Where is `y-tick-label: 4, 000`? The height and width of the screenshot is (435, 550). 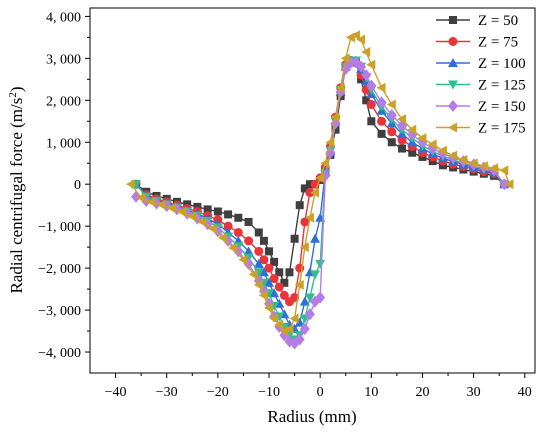 y-tick-label: 4, 000 is located at coordinates (63, 17).